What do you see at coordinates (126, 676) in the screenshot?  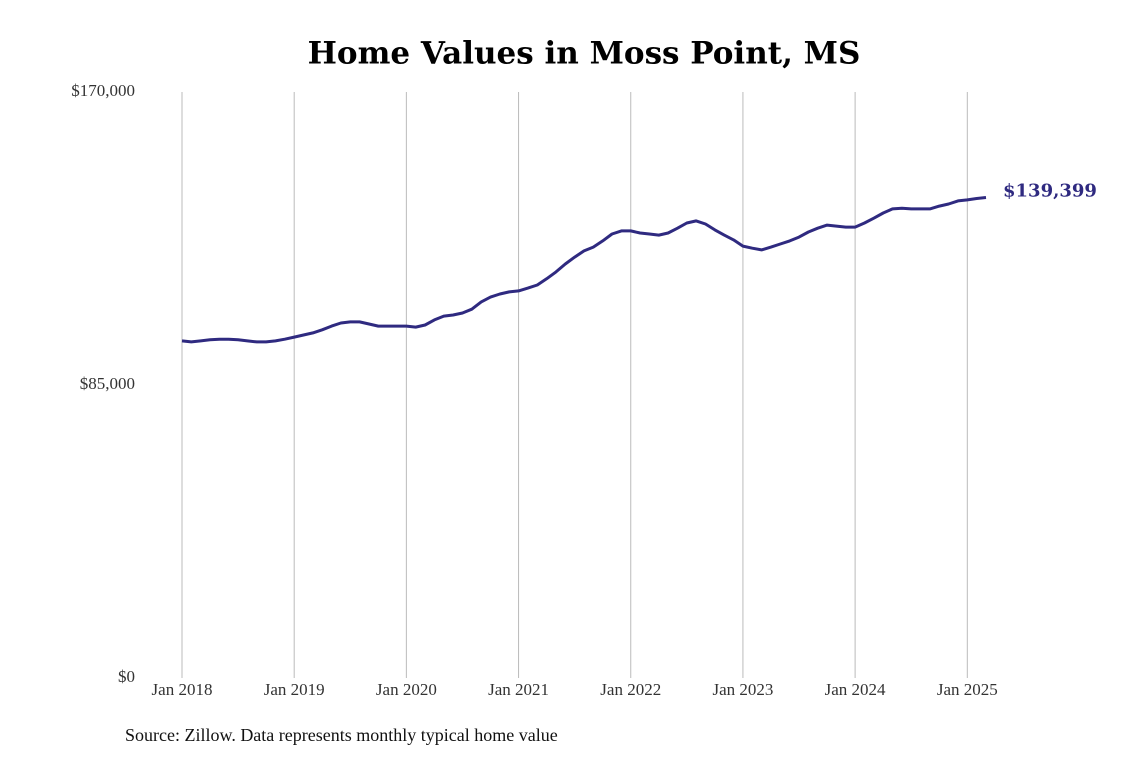 I see `y-tick-label: $0` at bounding box center [126, 676].